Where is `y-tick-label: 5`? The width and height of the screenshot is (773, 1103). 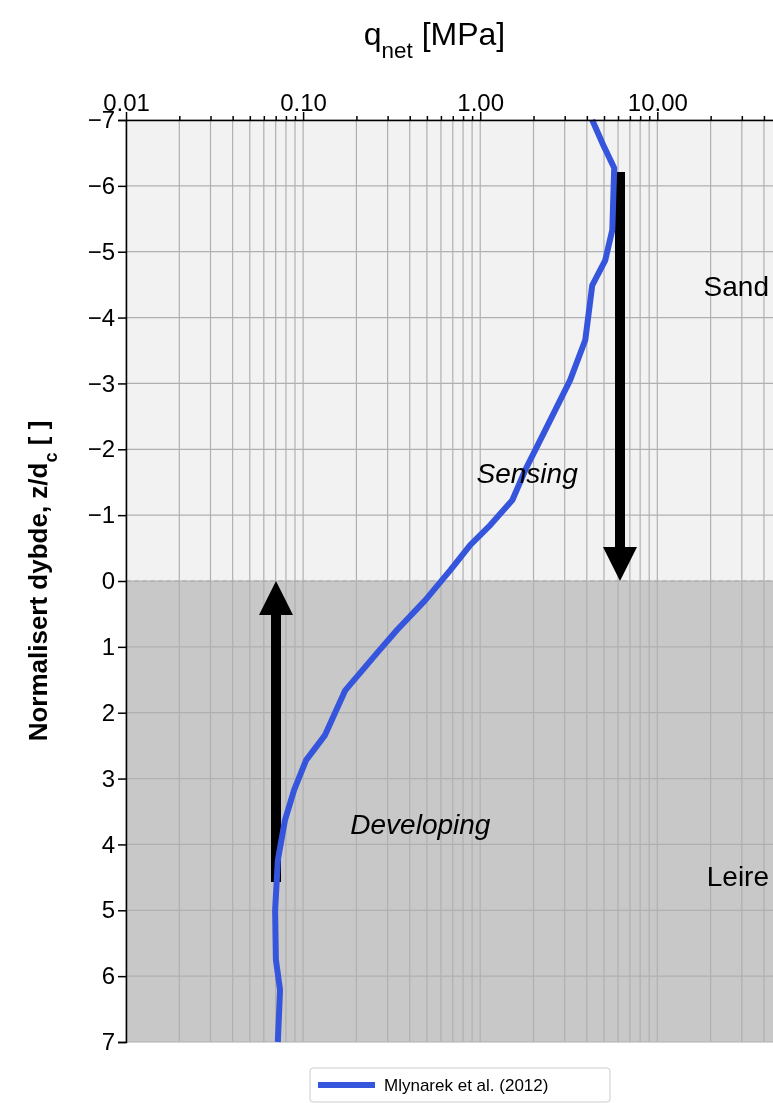 y-tick-label: 5 is located at coordinates (108, 910).